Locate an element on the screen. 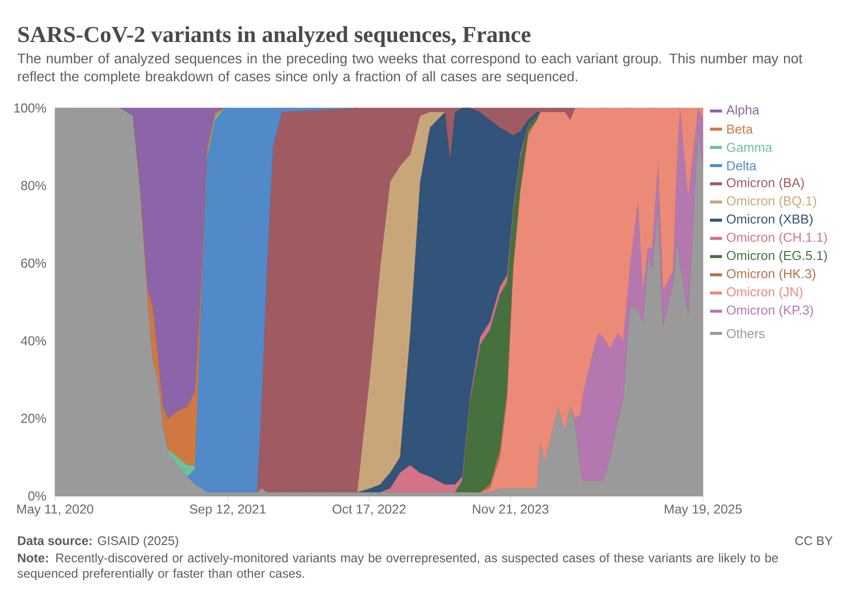  y-tick-label: 40% is located at coordinates (33, 341).